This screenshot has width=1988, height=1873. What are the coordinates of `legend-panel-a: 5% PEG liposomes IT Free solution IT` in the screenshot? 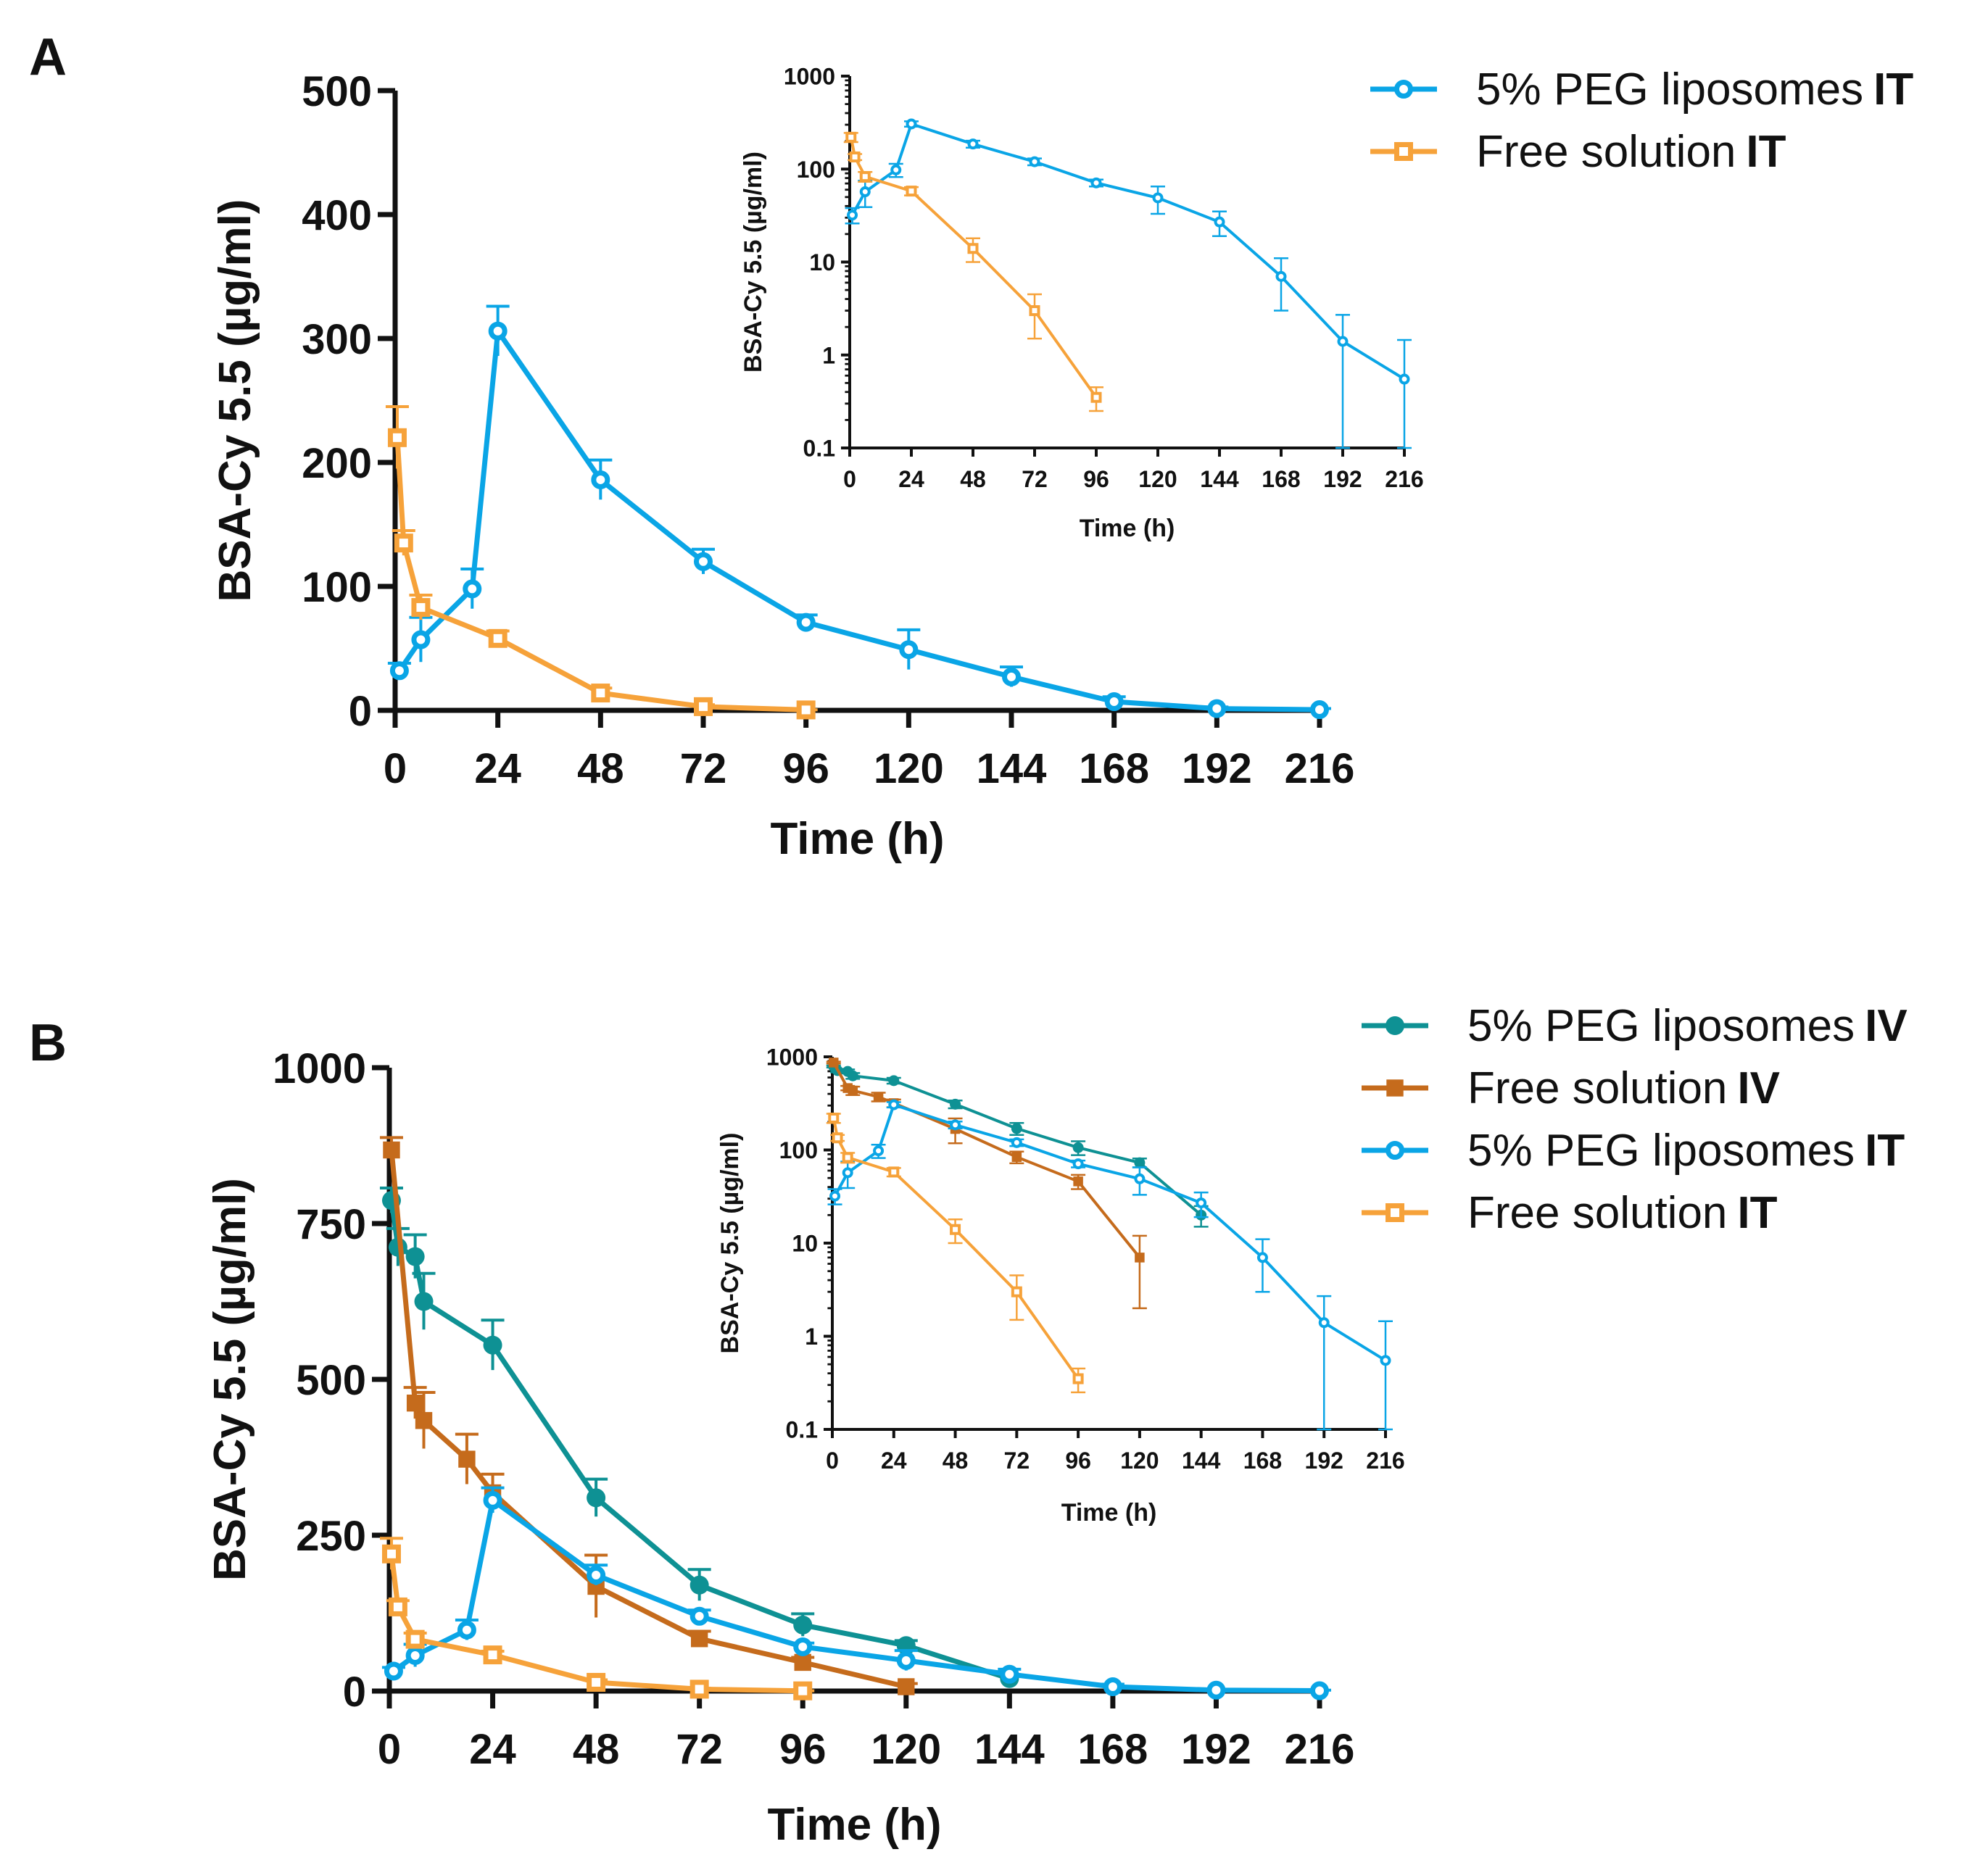 It's located at (1641, 121).